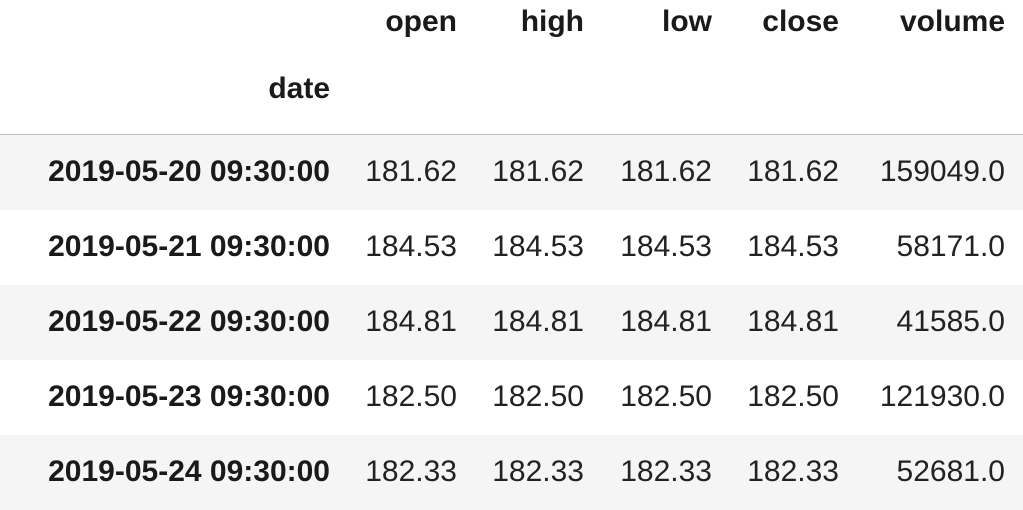 This screenshot has width=1023, height=510. Describe the element at coordinates (538, 471) in the screenshot. I see `cell-high: 182.33` at that location.